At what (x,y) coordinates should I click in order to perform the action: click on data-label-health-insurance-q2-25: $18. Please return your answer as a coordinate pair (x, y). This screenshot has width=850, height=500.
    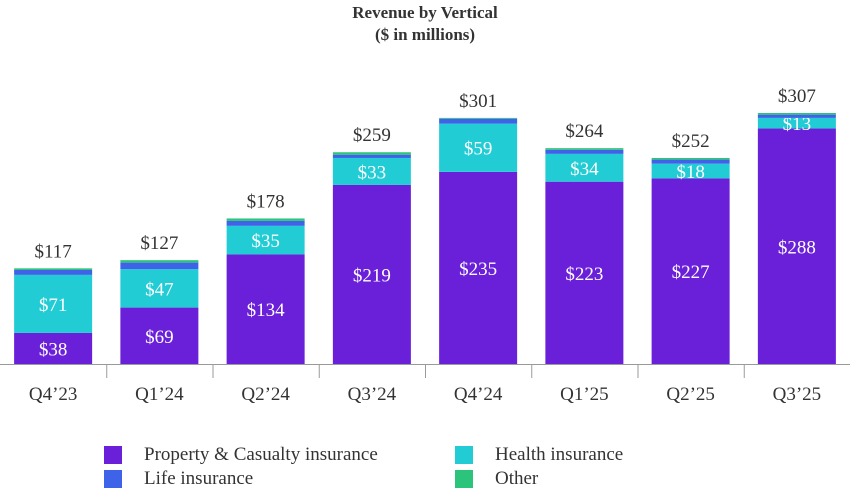
    Looking at the image, I should click on (690, 172).